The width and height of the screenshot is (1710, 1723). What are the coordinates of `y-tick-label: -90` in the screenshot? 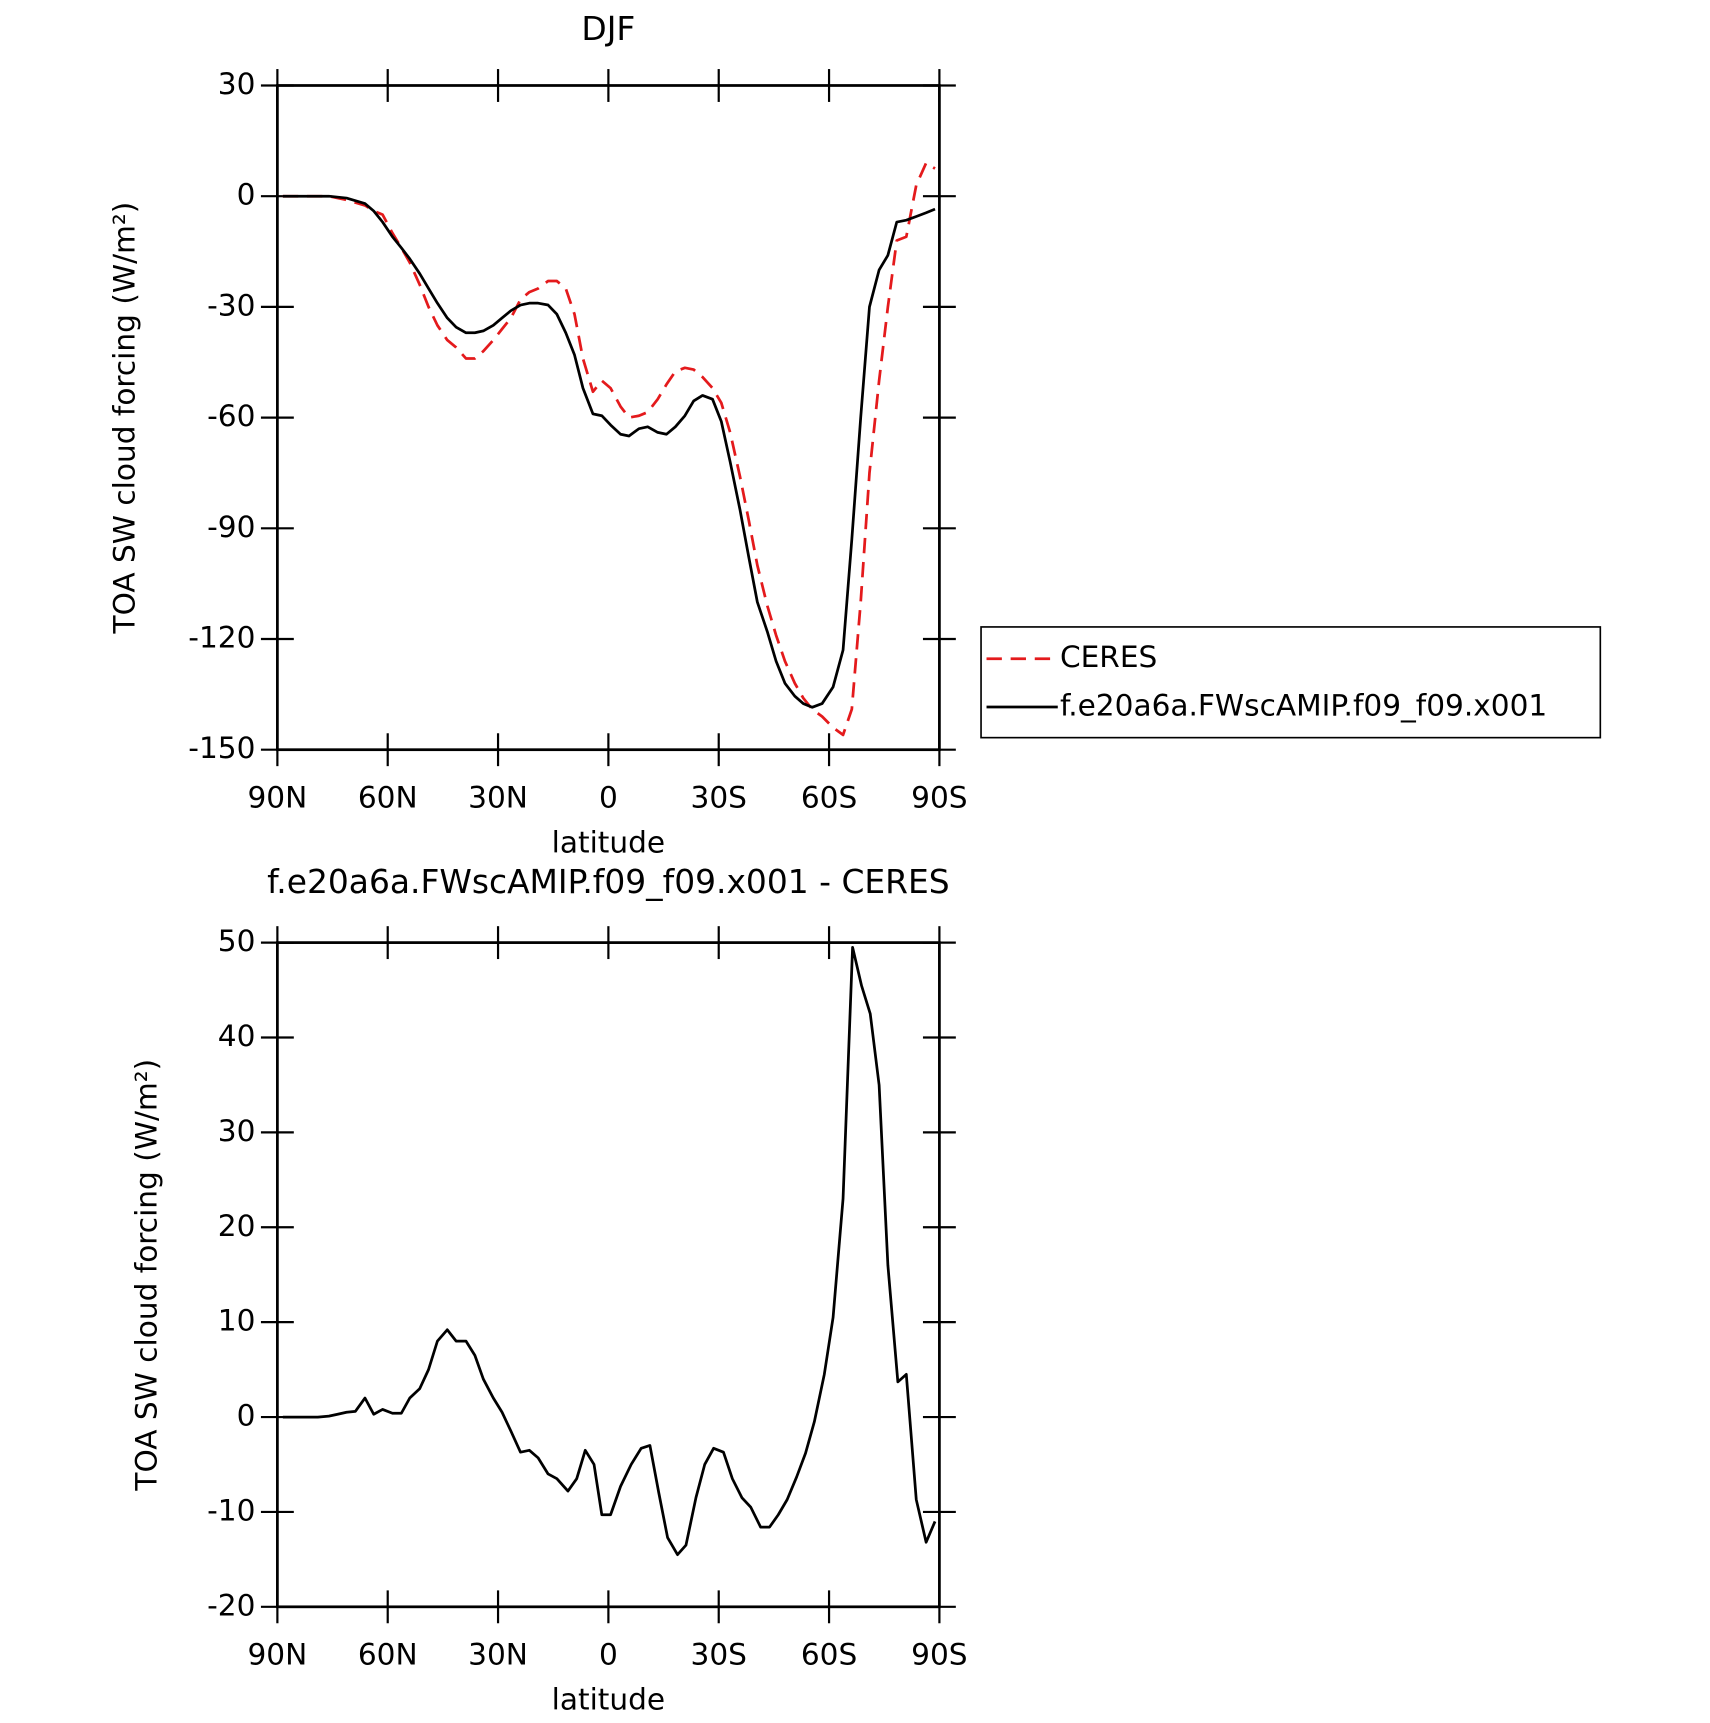 It's located at (231, 527).